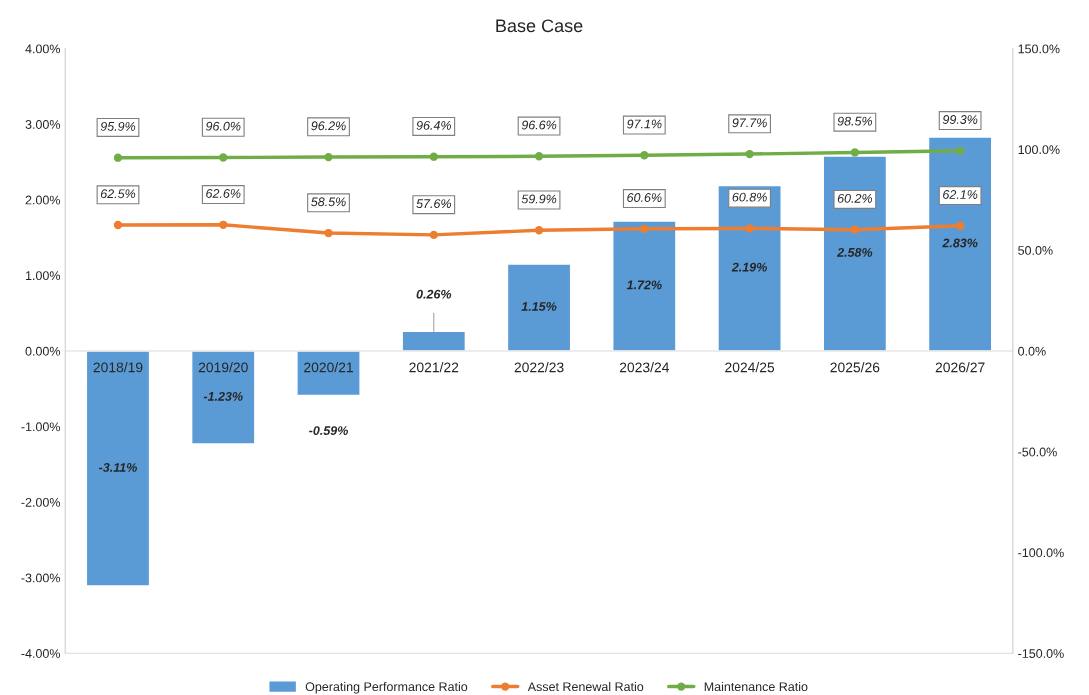 The width and height of the screenshot is (1089, 695). What do you see at coordinates (1037, 452) in the screenshot?
I see `y2-tick-label: -50.0%` at bounding box center [1037, 452].